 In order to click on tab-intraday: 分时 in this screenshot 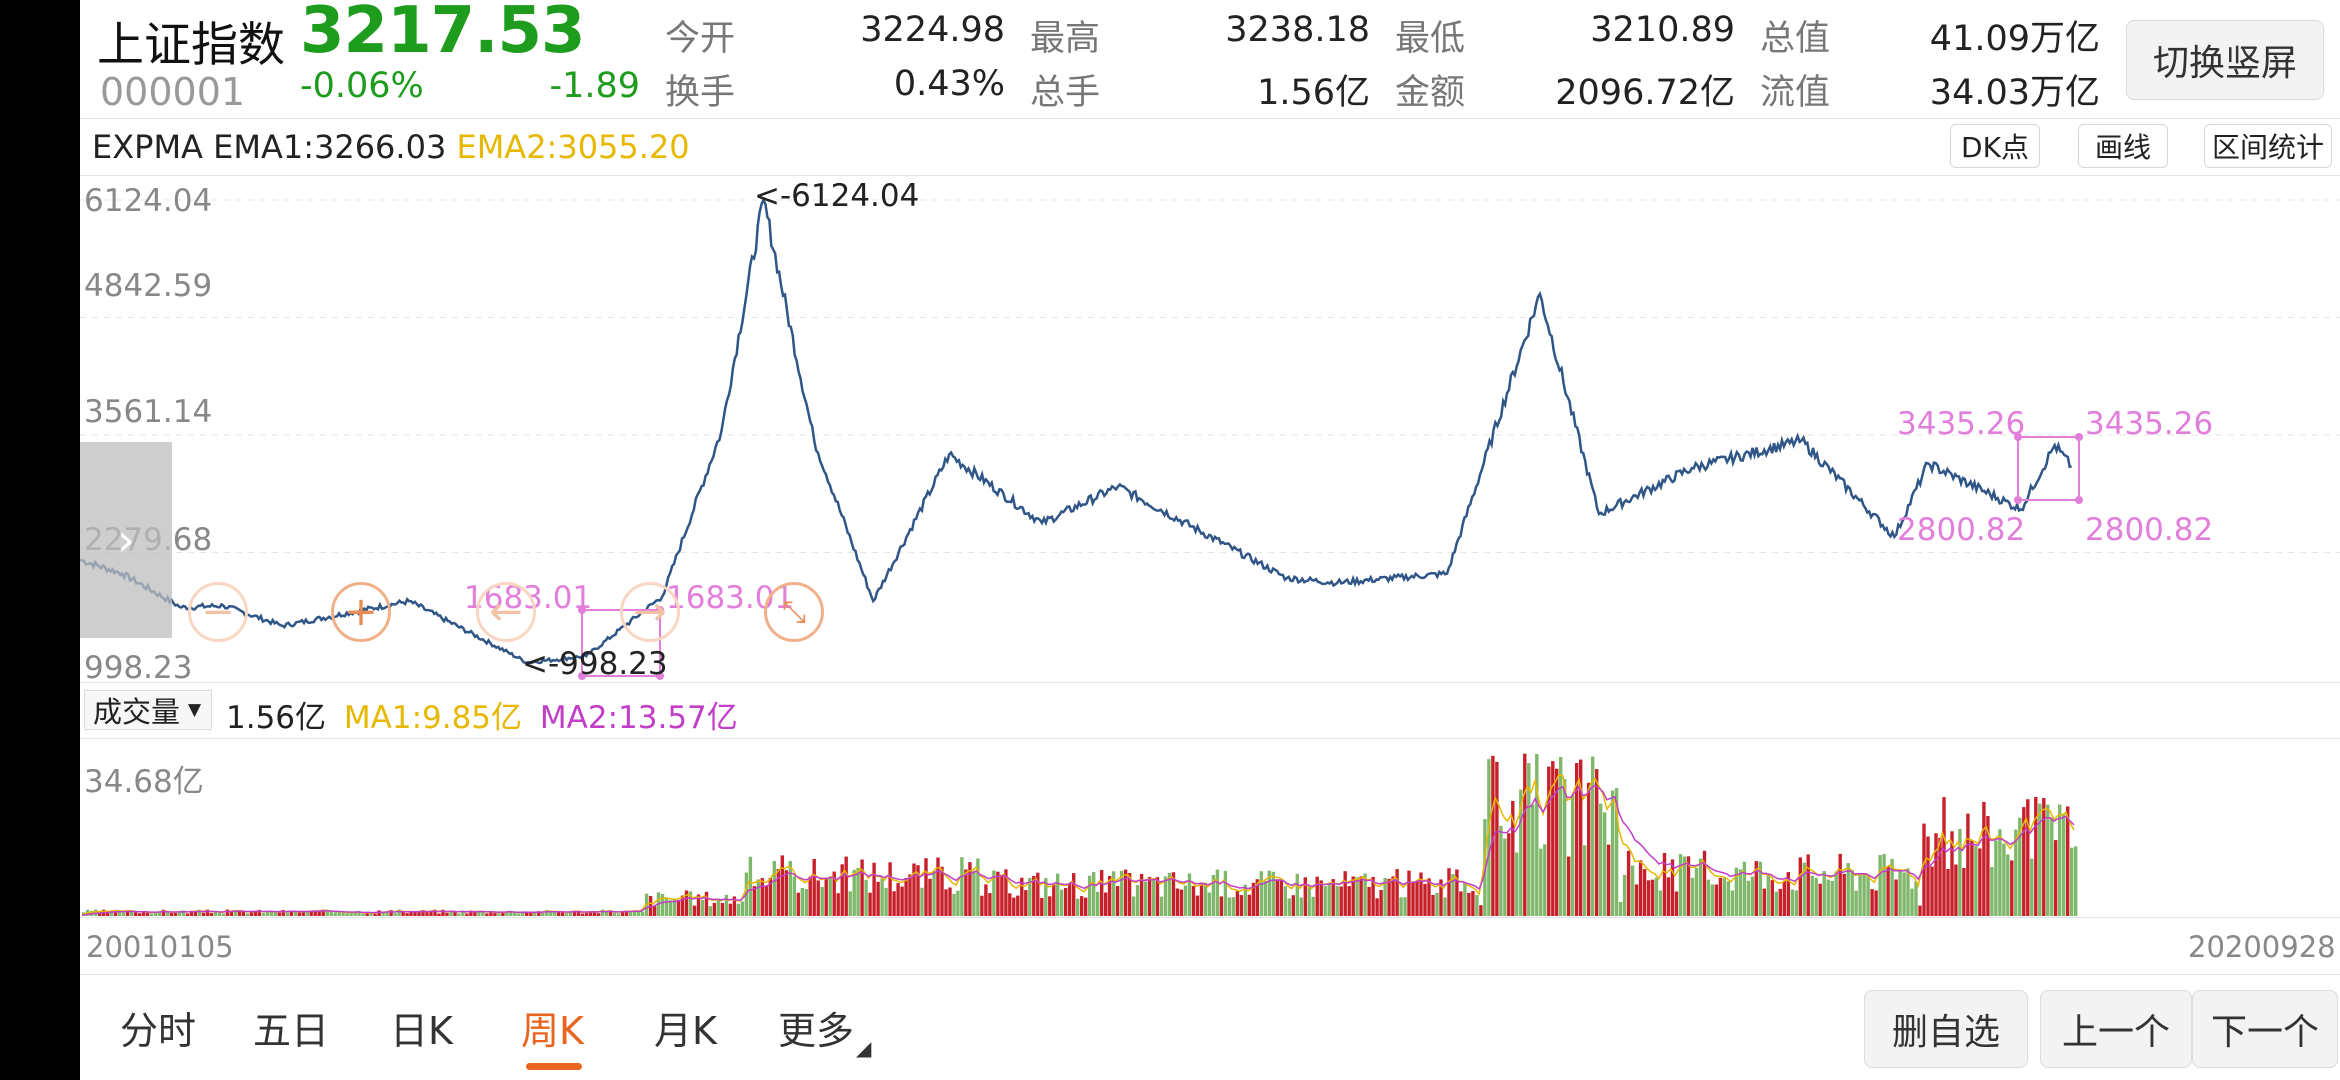, I will do `click(158, 1031)`.